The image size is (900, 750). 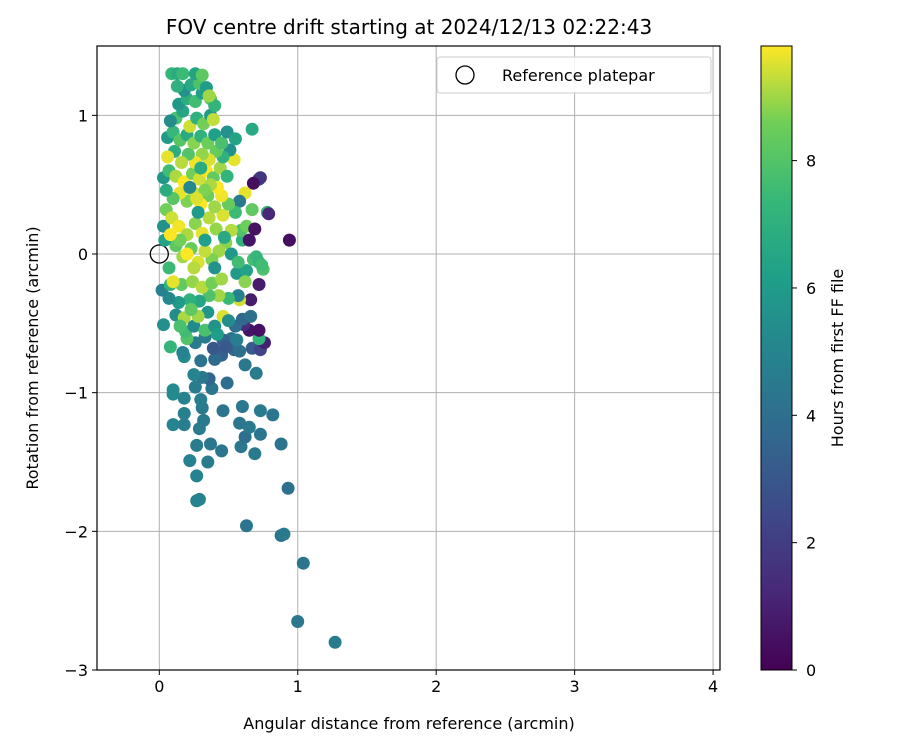 I want to click on legend-marker, so click(x=465, y=75).